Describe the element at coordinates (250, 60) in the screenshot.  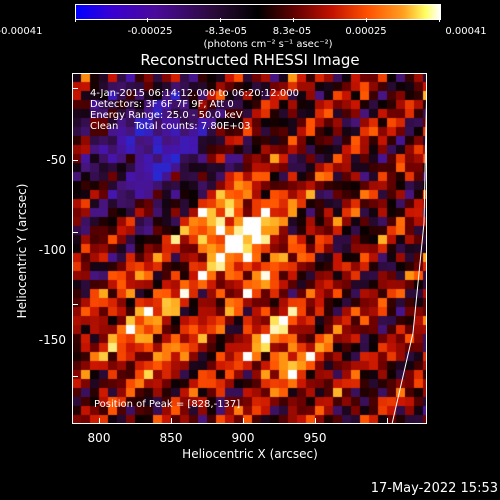
I see `plot-title: Reconstructed RHESSI Image` at that location.